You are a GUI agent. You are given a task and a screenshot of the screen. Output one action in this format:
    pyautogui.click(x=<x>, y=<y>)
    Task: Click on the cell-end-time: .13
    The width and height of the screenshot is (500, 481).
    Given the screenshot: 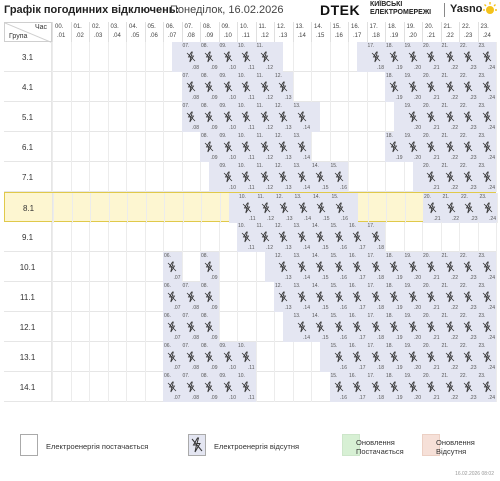 What is the action you would take?
    pyautogui.click(x=288, y=278)
    